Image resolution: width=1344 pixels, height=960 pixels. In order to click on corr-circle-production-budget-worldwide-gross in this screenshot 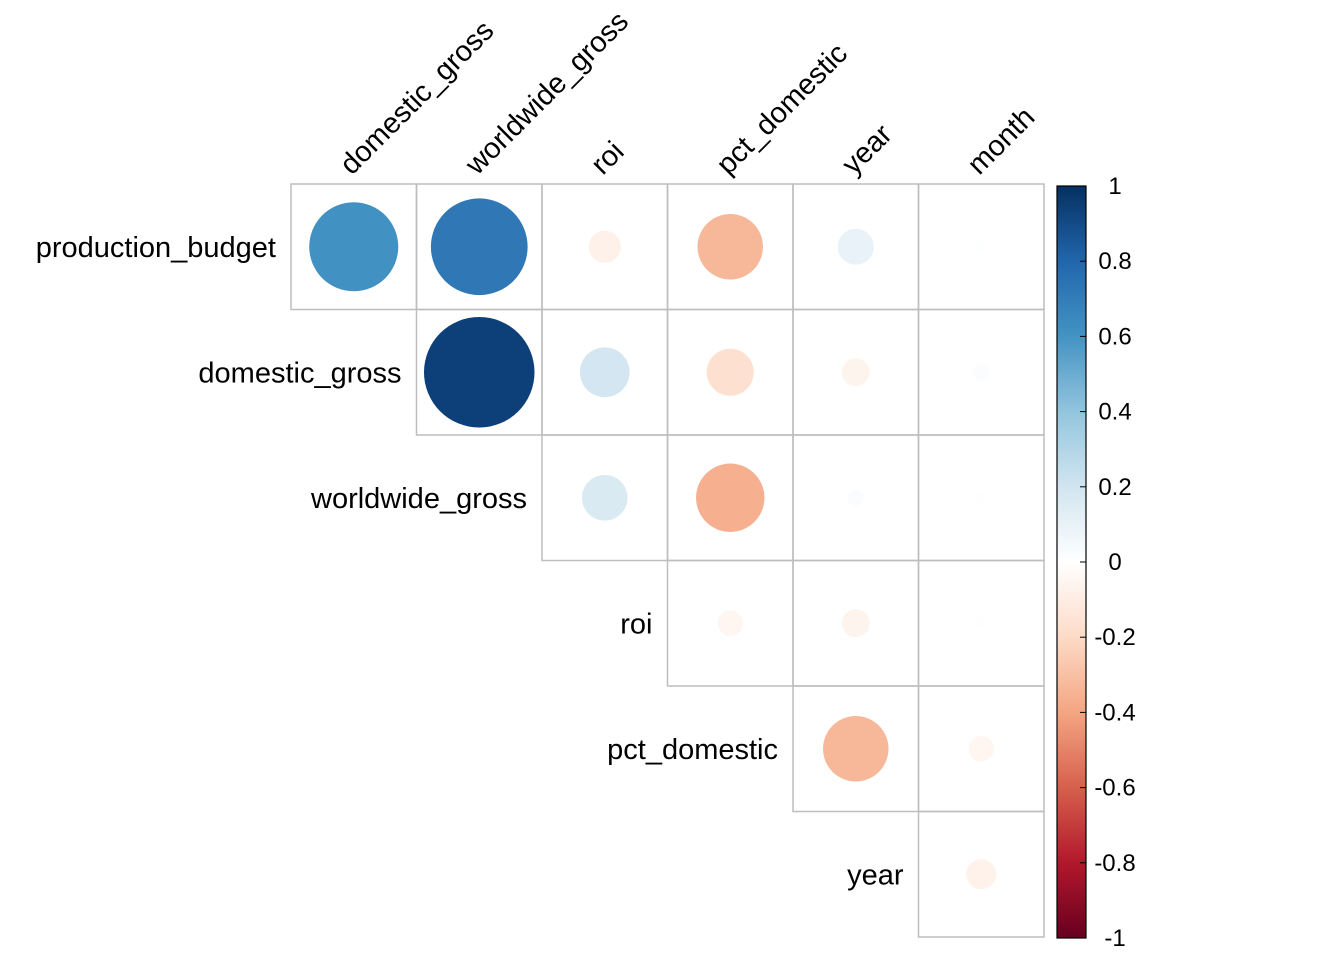, I will do `click(479, 247)`.